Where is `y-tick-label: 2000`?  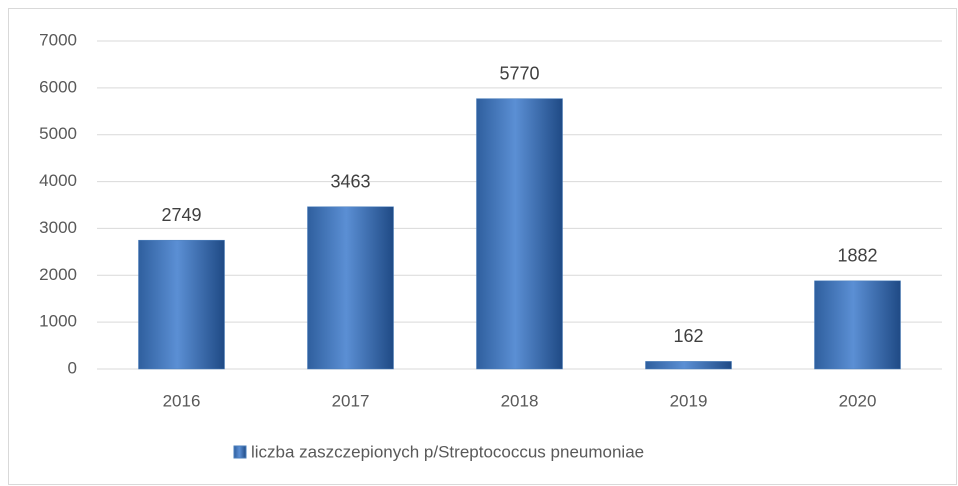
y-tick-label: 2000 is located at coordinates (58, 274).